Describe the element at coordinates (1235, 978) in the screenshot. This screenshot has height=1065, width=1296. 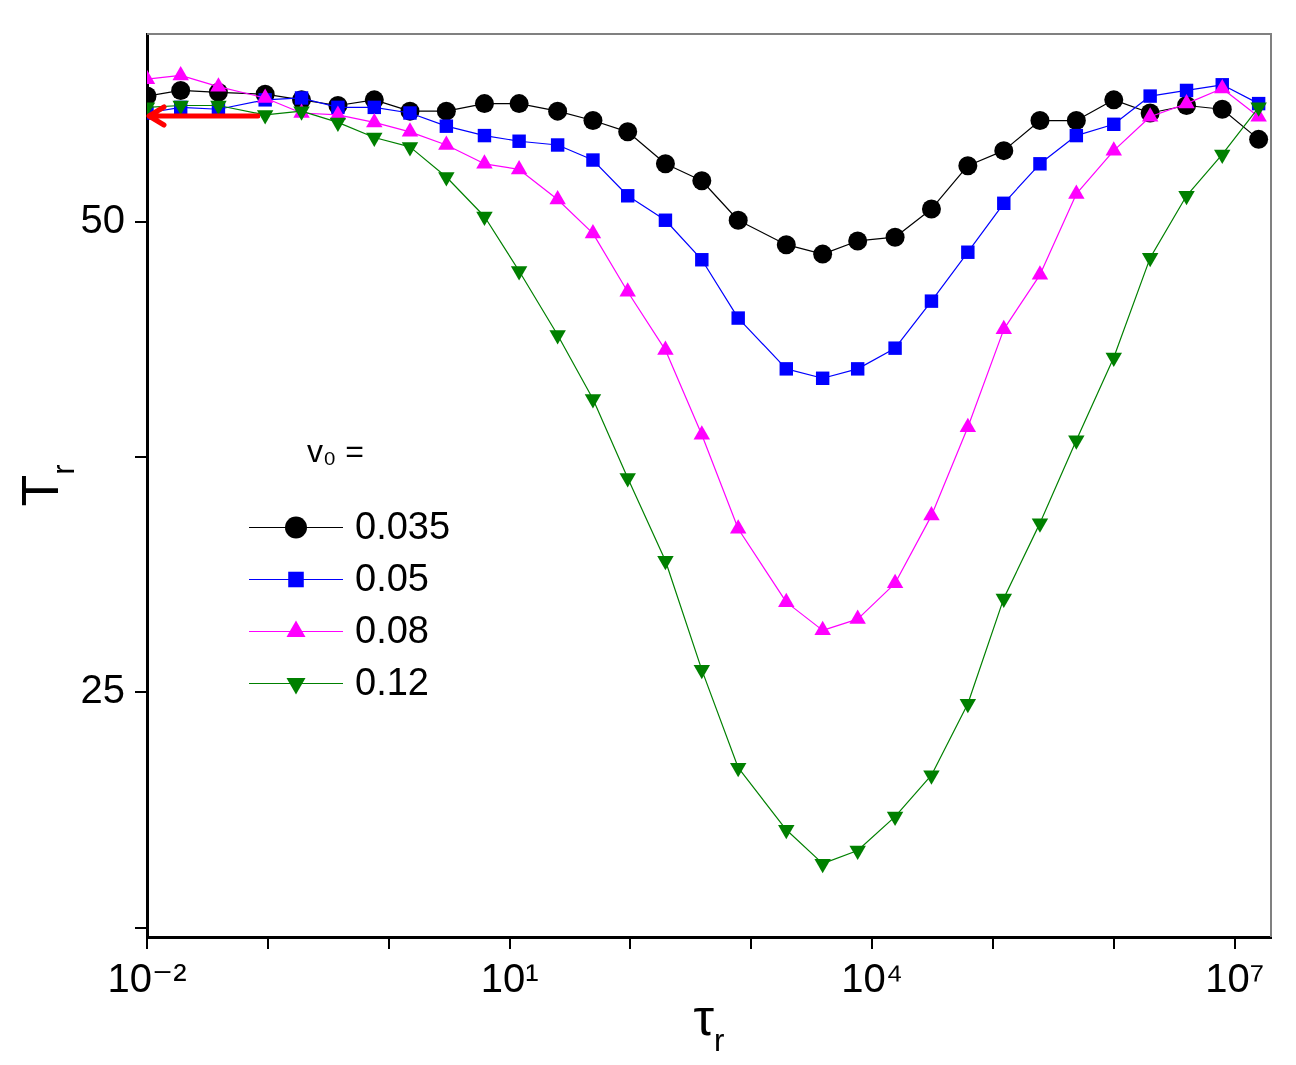
I see `x-tick-label: 10⁷` at that location.